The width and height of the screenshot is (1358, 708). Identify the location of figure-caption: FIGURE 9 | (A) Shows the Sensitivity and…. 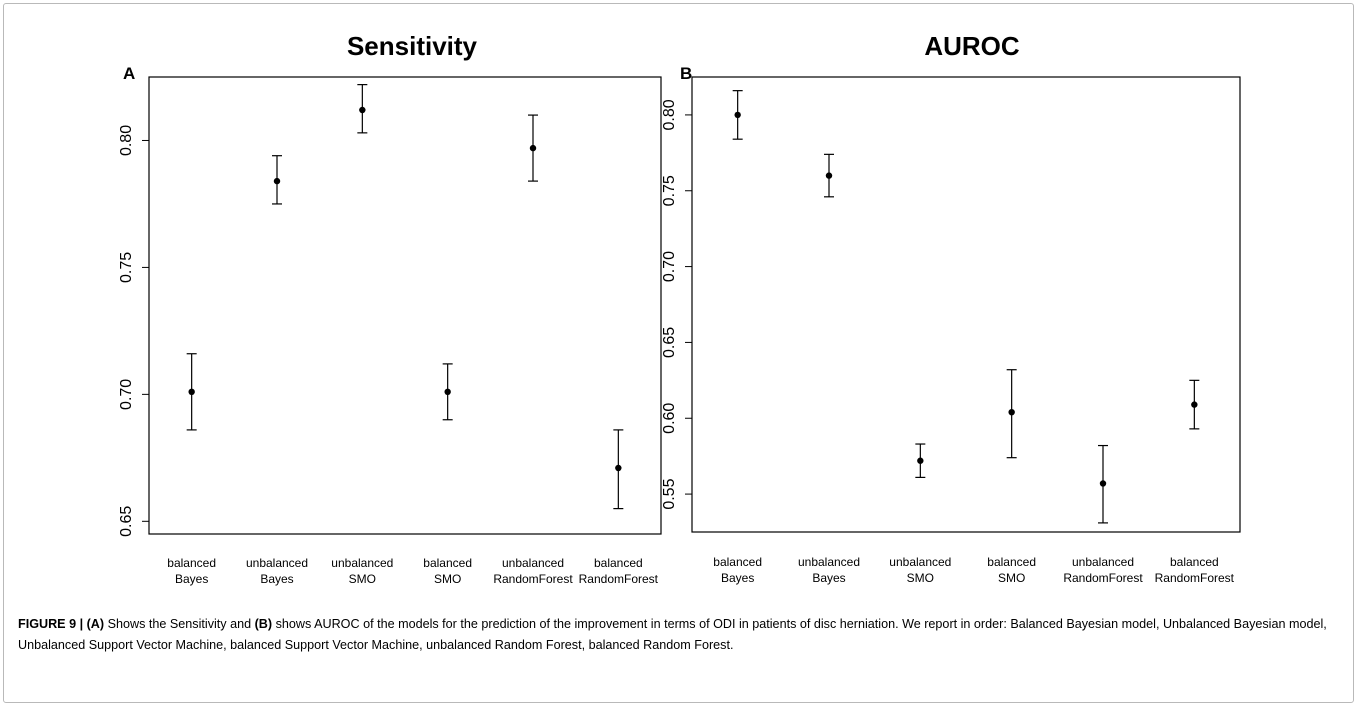
(678, 635).